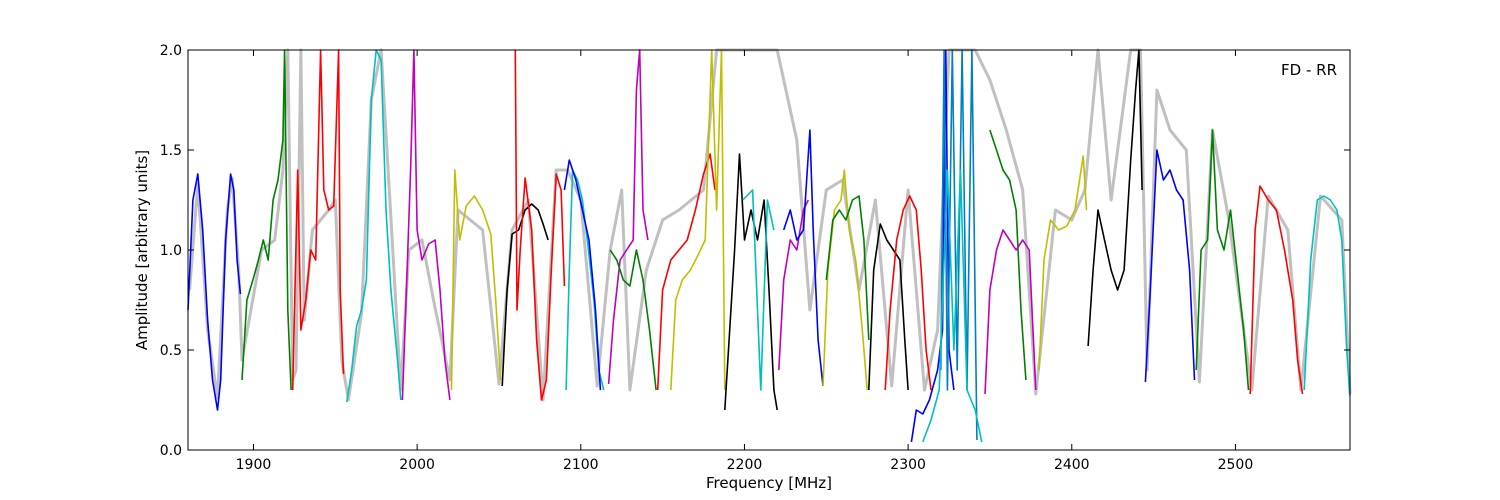 The height and width of the screenshot is (500, 1500). What do you see at coordinates (1072, 465) in the screenshot?
I see `x-tick-label-5: 2400` at bounding box center [1072, 465].